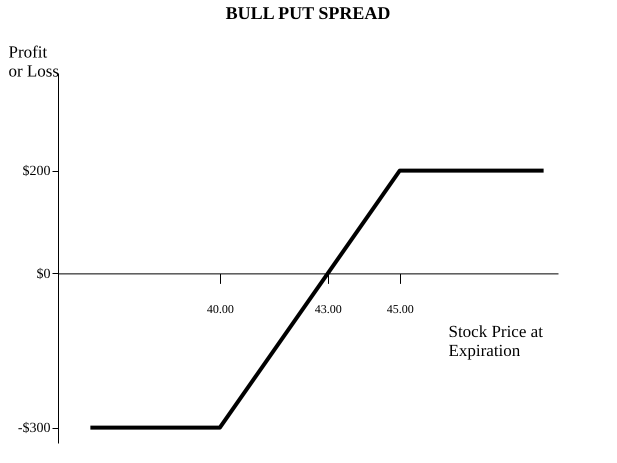 The width and height of the screenshot is (617, 463). Describe the element at coordinates (308, 13) in the screenshot. I see `chart-title: BULL PUT SPREAD` at that location.